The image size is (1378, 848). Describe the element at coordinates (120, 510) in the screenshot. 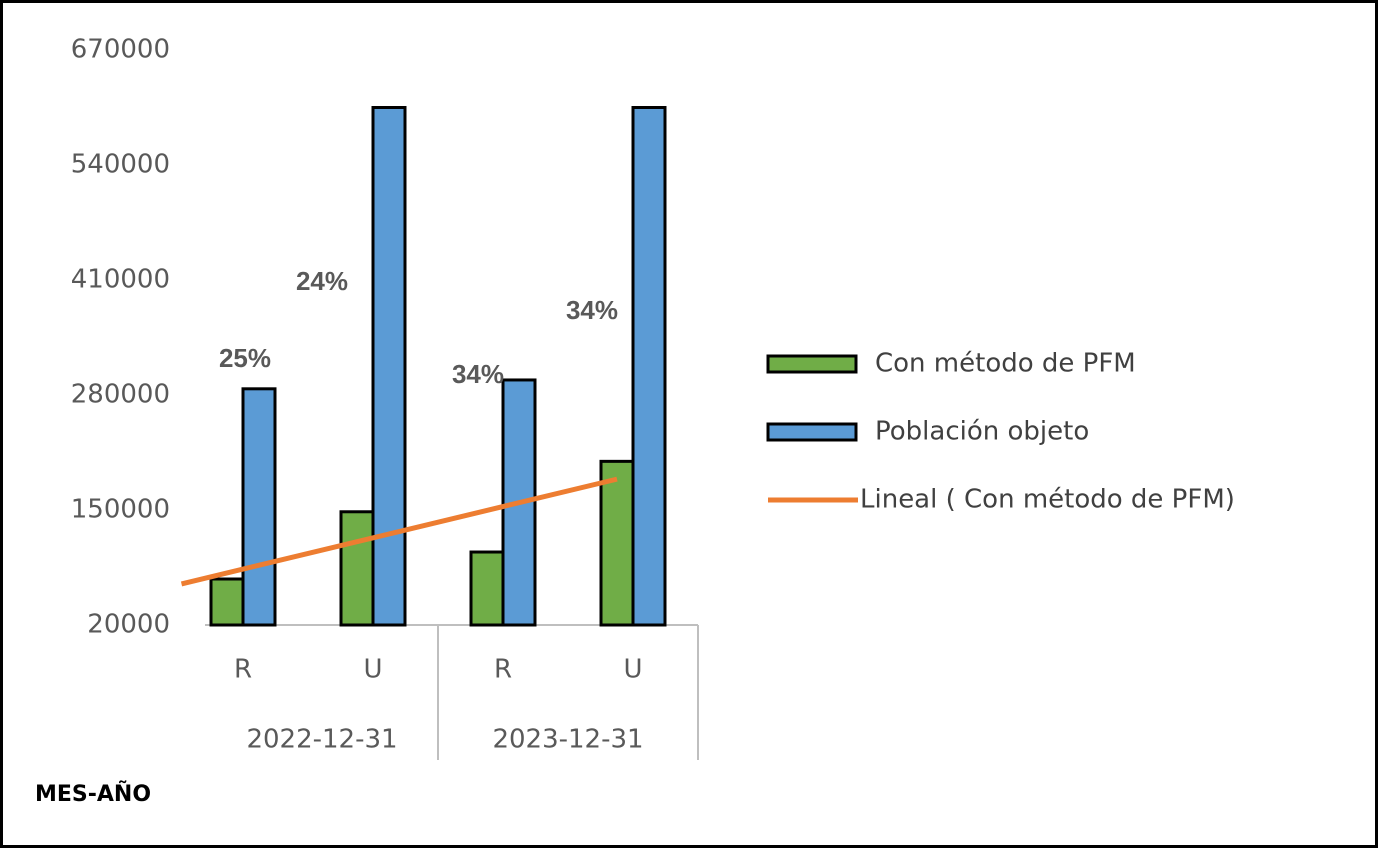

I see `y-tick-label: 150000` at that location.